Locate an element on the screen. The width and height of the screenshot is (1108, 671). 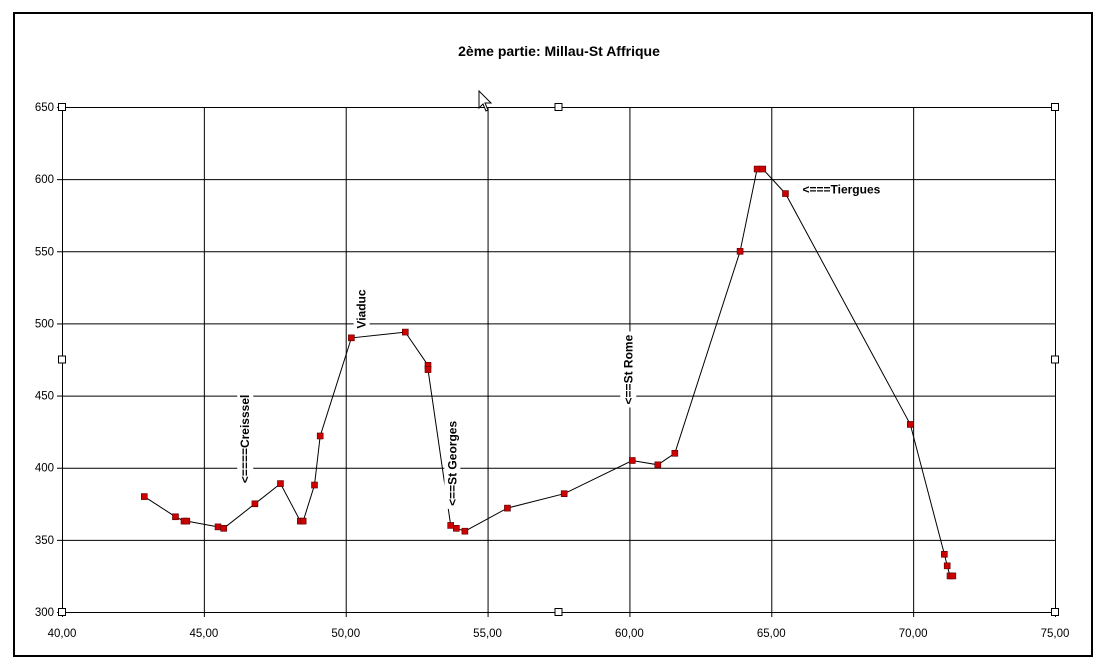
x-tick-label: 75,00 is located at coordinates (1055, 634).